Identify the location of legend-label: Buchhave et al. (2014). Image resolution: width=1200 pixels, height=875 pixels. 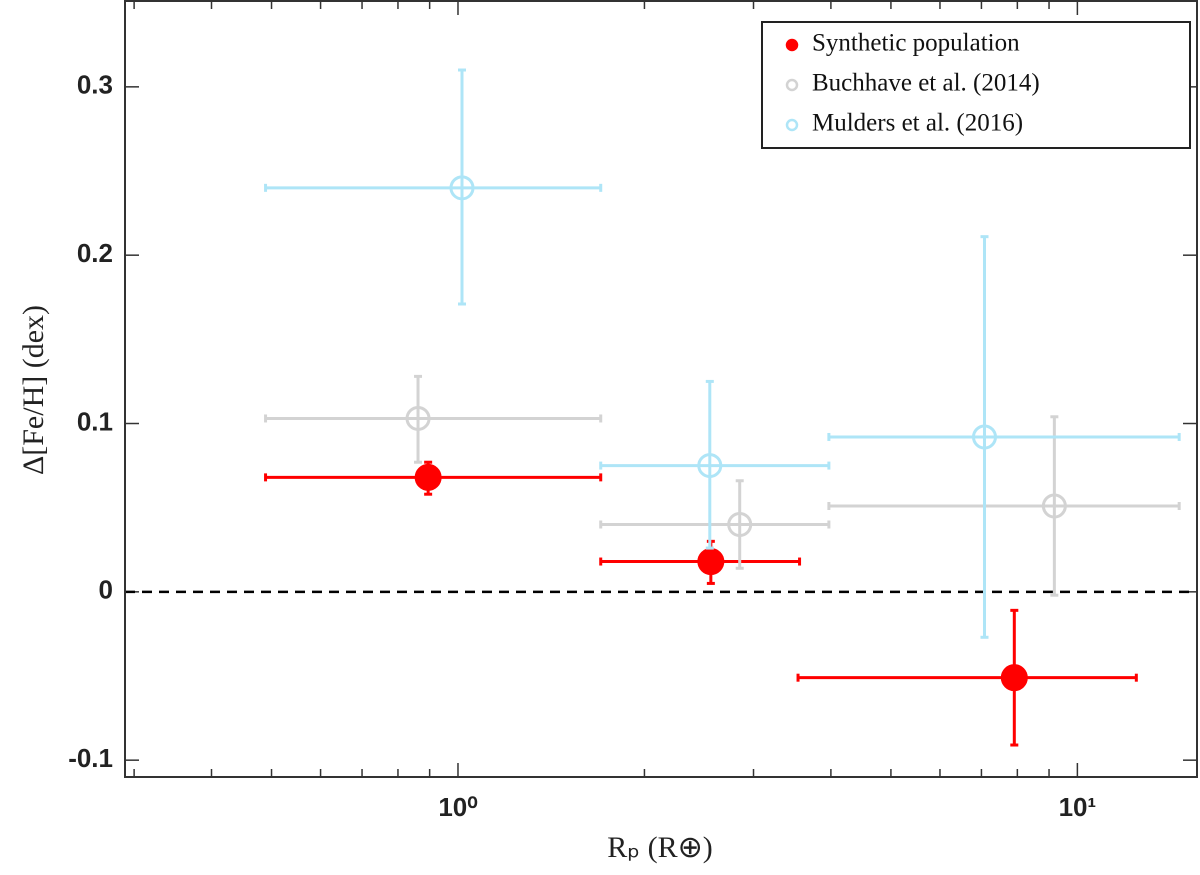
(926, 83).